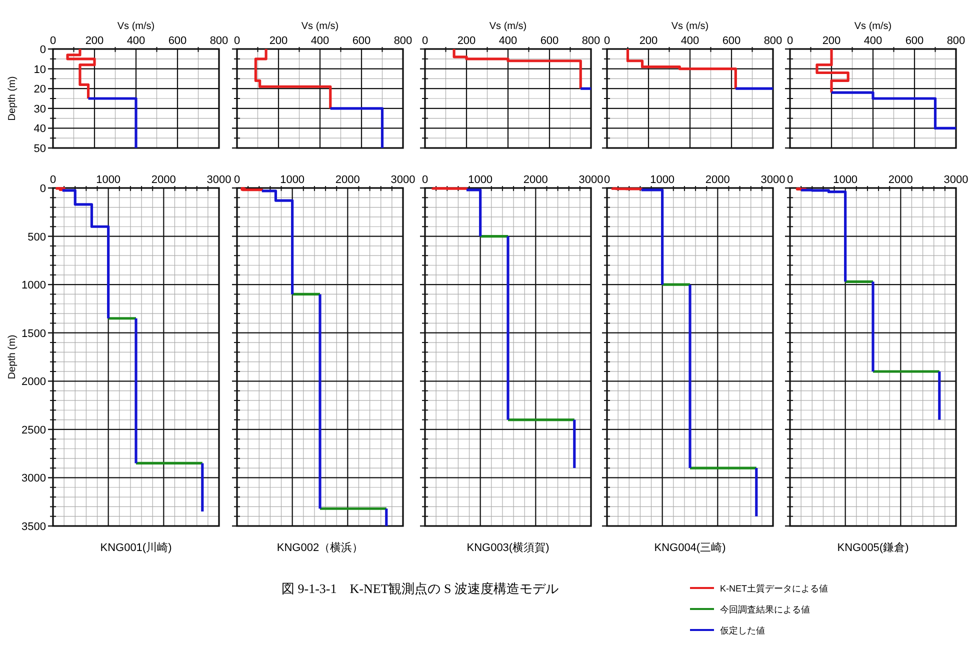 Image resolution: width=973 pixels, height=670 pixels. I want to click on x-axis-title: KNG005(鎌倉), so click(873, 548).